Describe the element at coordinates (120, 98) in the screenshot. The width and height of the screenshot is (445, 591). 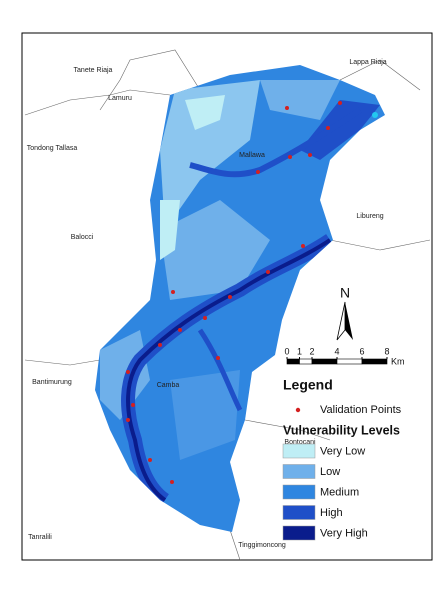
I see `place-label: Lamuru` at that location.